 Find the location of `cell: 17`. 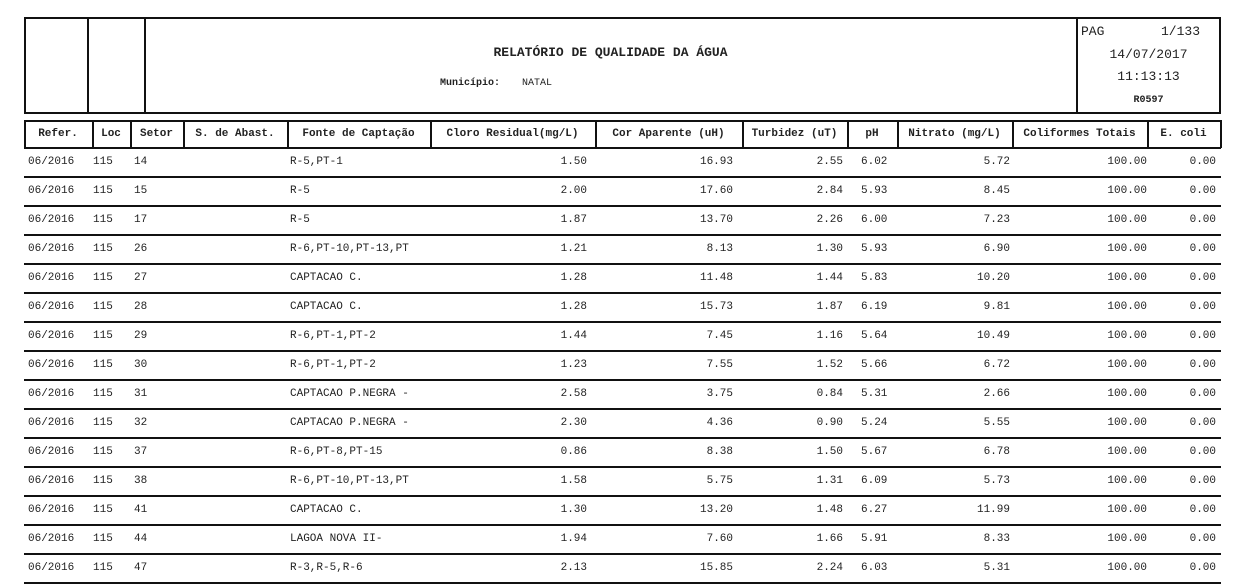

cell: 17 is located at coordinates (141, 220).